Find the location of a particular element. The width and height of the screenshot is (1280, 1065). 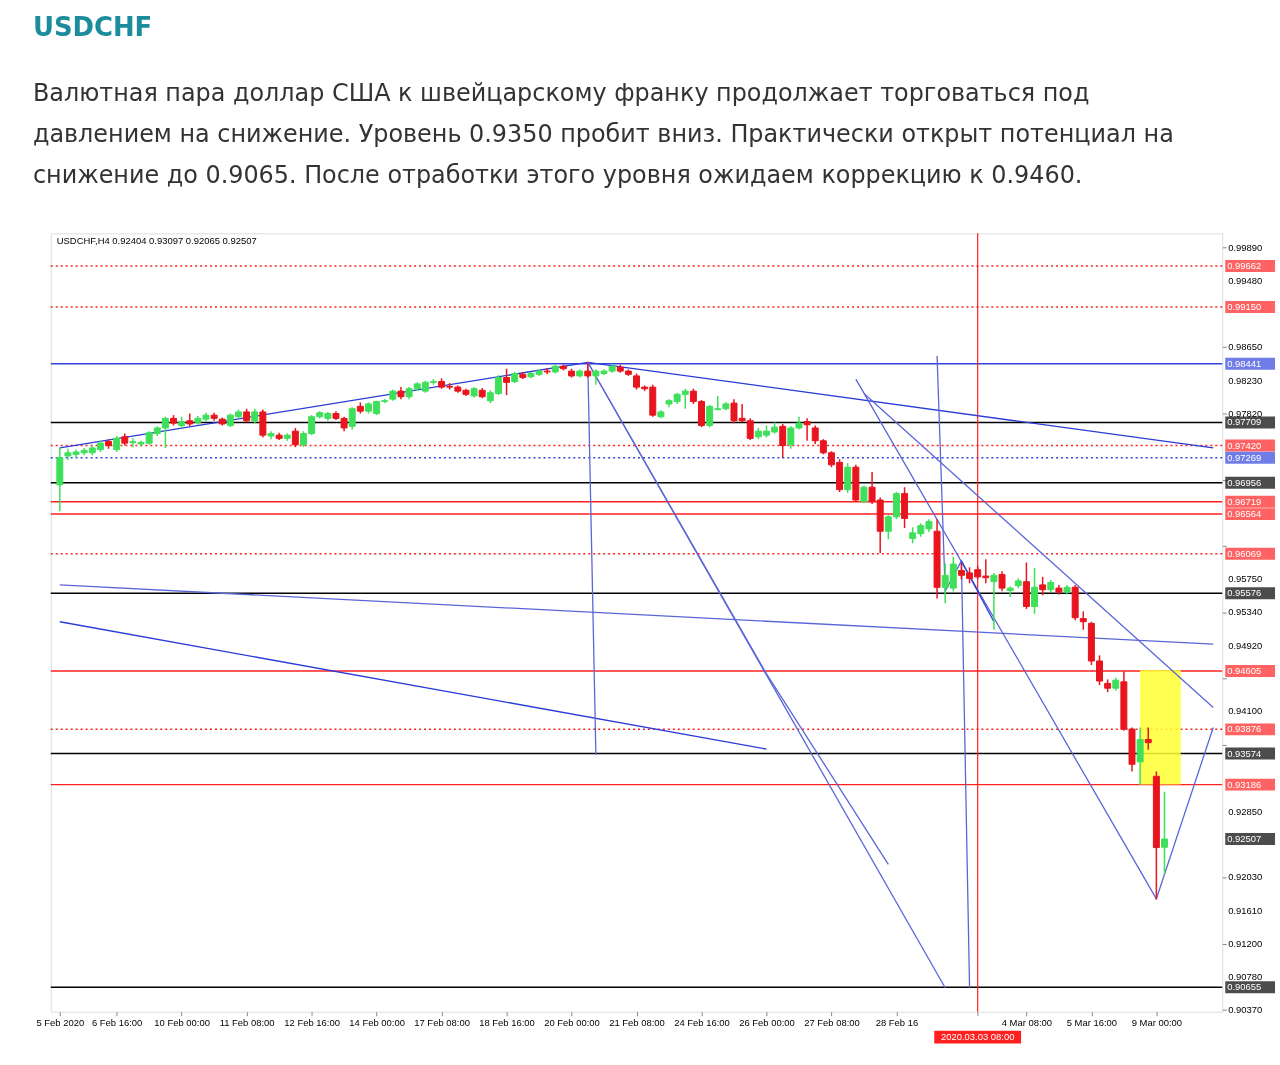

x-tick-label: 12 Feb 16:00 is located at coordinates (312, 1023).